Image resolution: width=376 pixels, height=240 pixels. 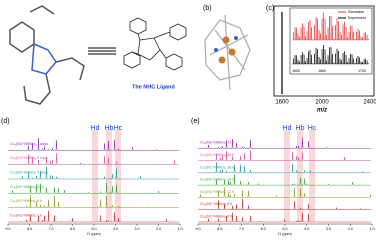 What do you see at coordinates (29, 173) in the screenshot?
I see `trace-label: Cu₂(NC^NHBn)₂ 3 days` at bounding box center [29, 173].